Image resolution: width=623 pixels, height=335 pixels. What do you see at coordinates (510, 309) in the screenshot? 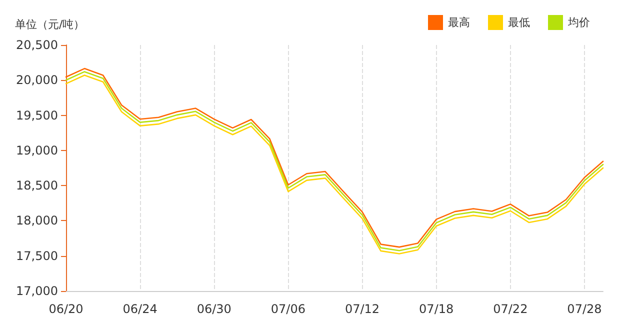
I see `x-tick-label: 07/22` at bounding box center [510, 309].